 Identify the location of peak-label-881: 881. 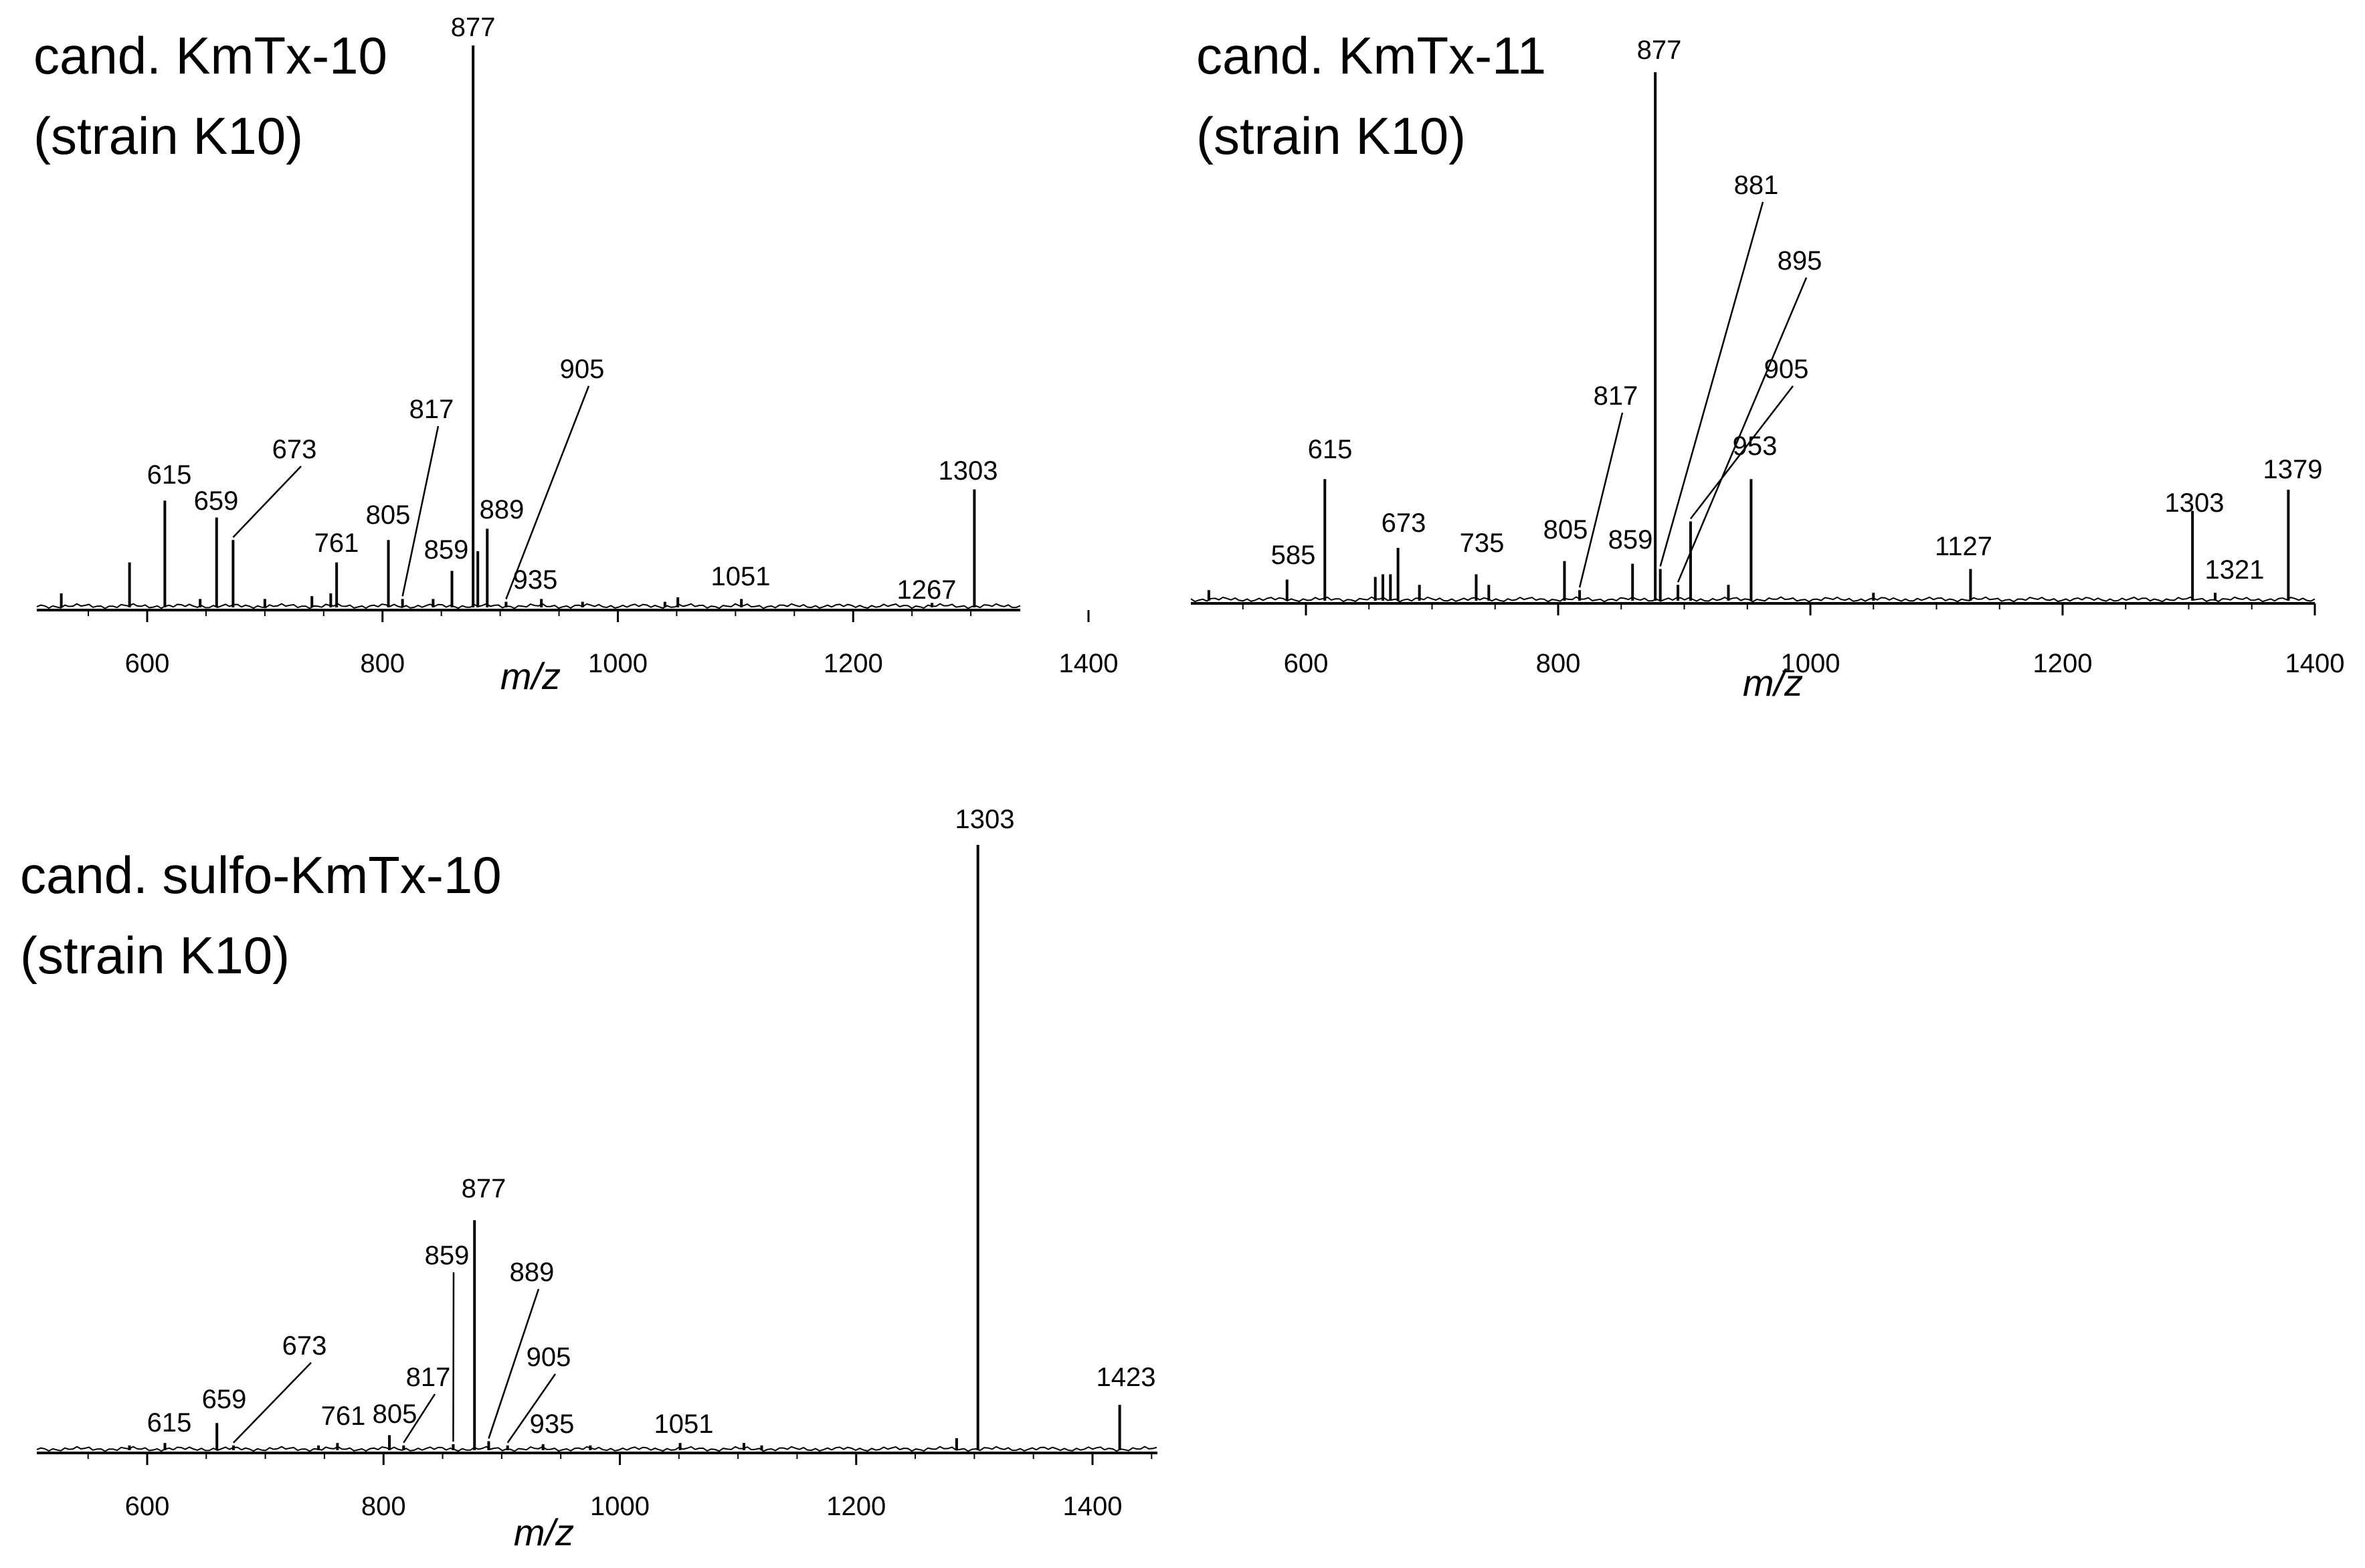
(1756, 185).